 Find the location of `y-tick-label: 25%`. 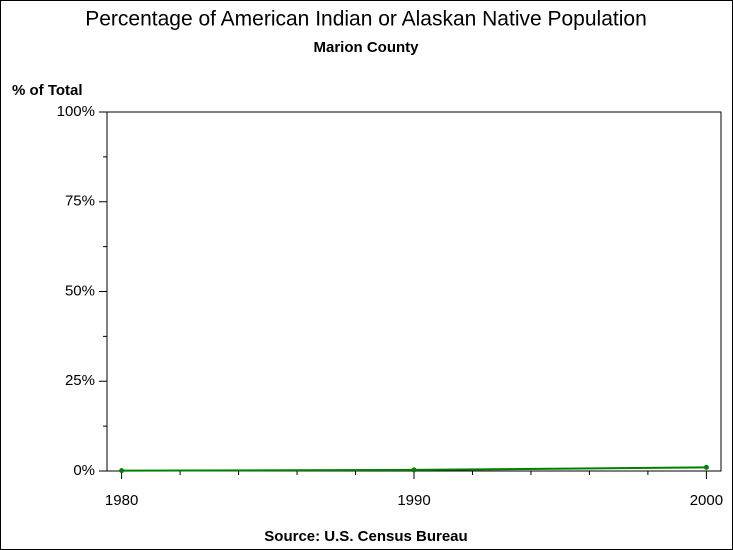

y-tick-label: 25% is located at coordinates (80, 380).